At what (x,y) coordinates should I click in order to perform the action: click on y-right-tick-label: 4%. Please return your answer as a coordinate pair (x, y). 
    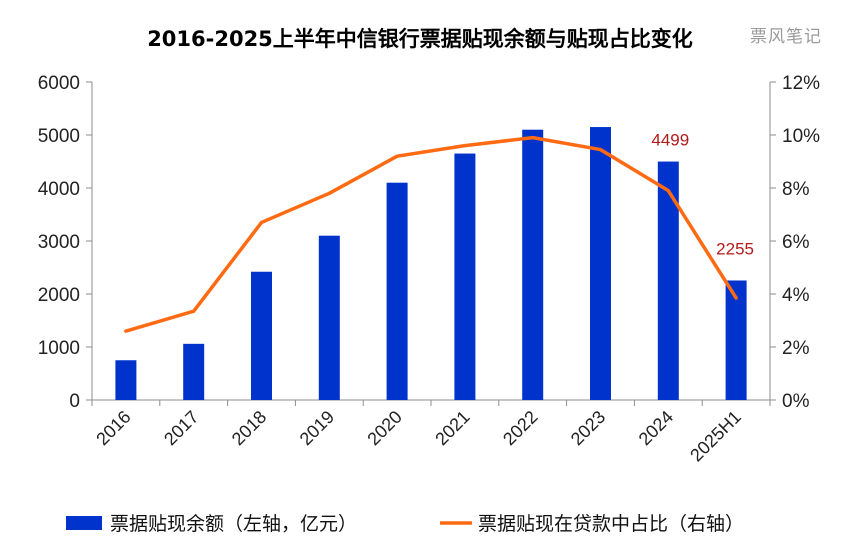
    Looking at the image, I should click on (796, 295).